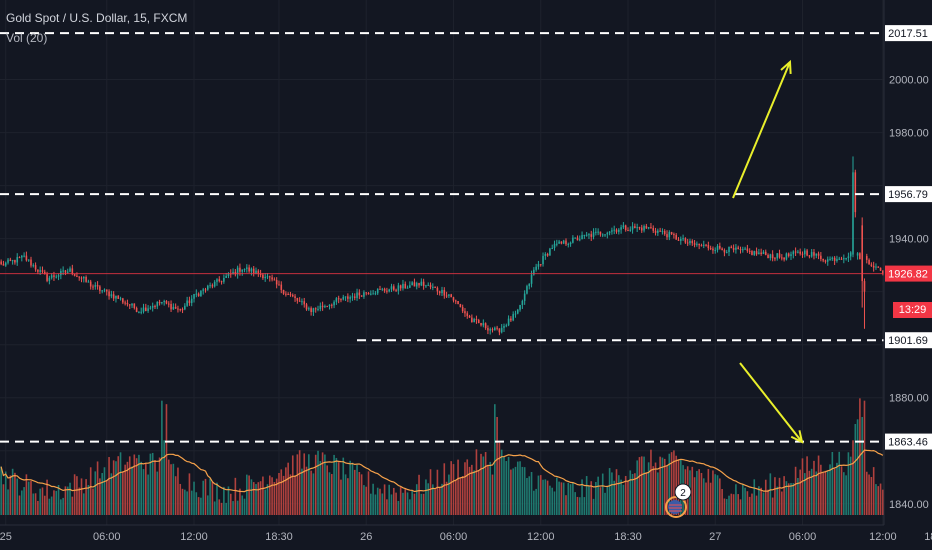 This screenshot has height=550, width=932. Describe the element at coordinates (768, 251) in the screenshot. I see `trend-arrows` at that location.